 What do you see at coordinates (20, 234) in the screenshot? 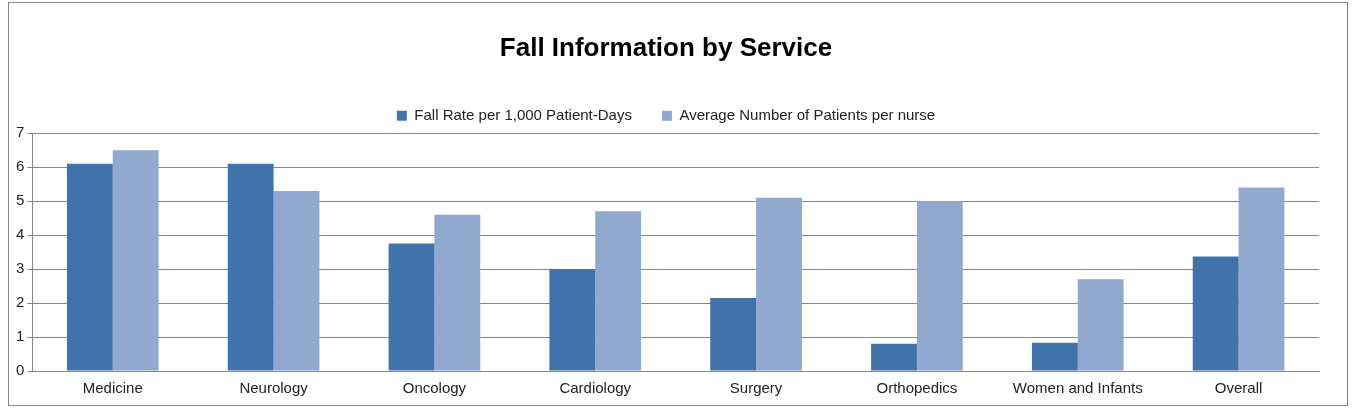
I see `y-tick-label: 4` at bounding box center [20, 234].